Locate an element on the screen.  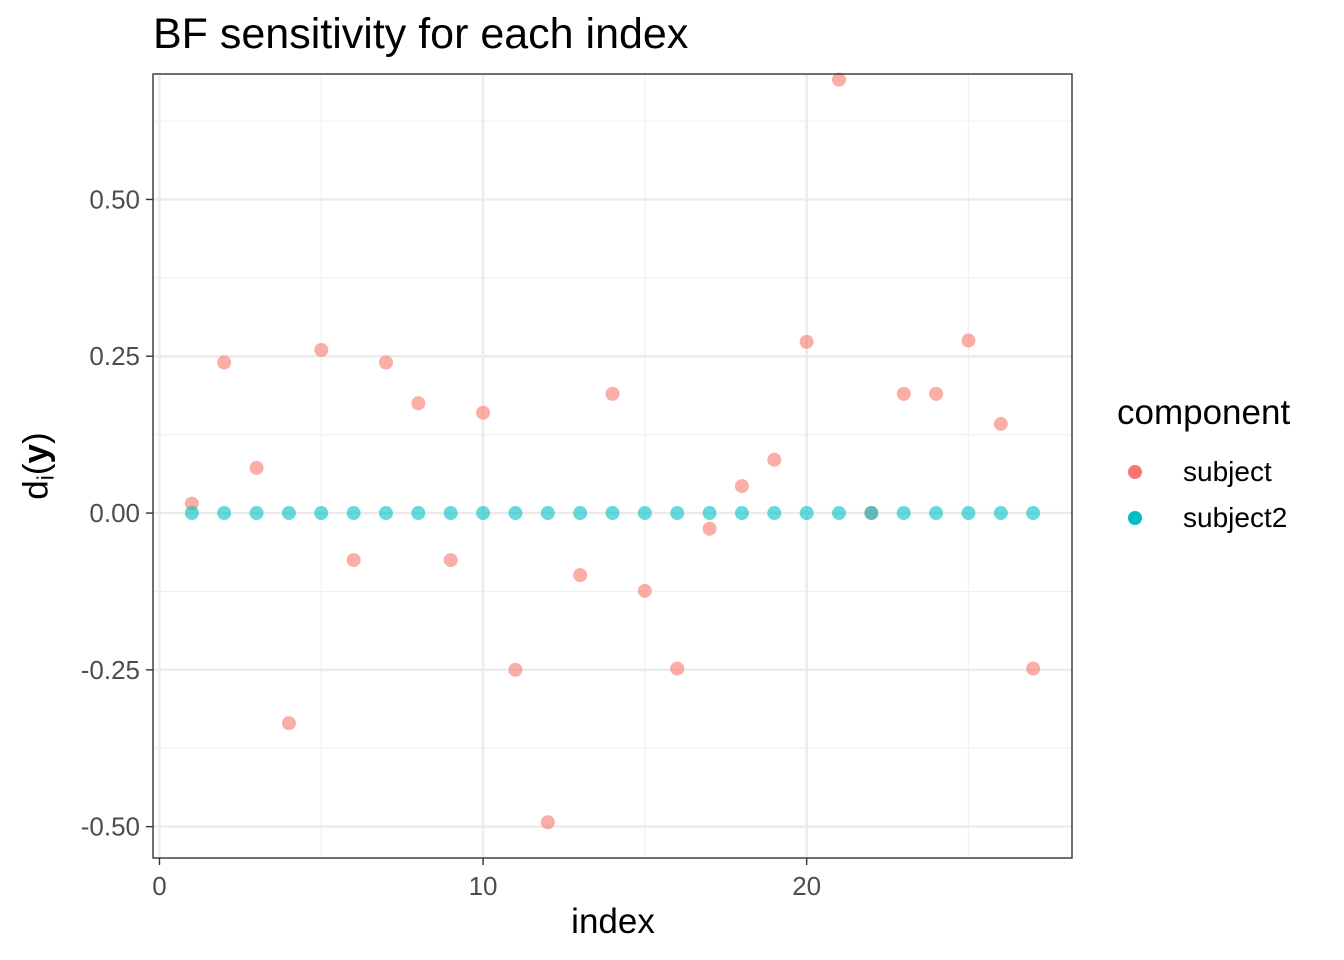
x-tick-label: 0 is located at coordinates (159, 886).